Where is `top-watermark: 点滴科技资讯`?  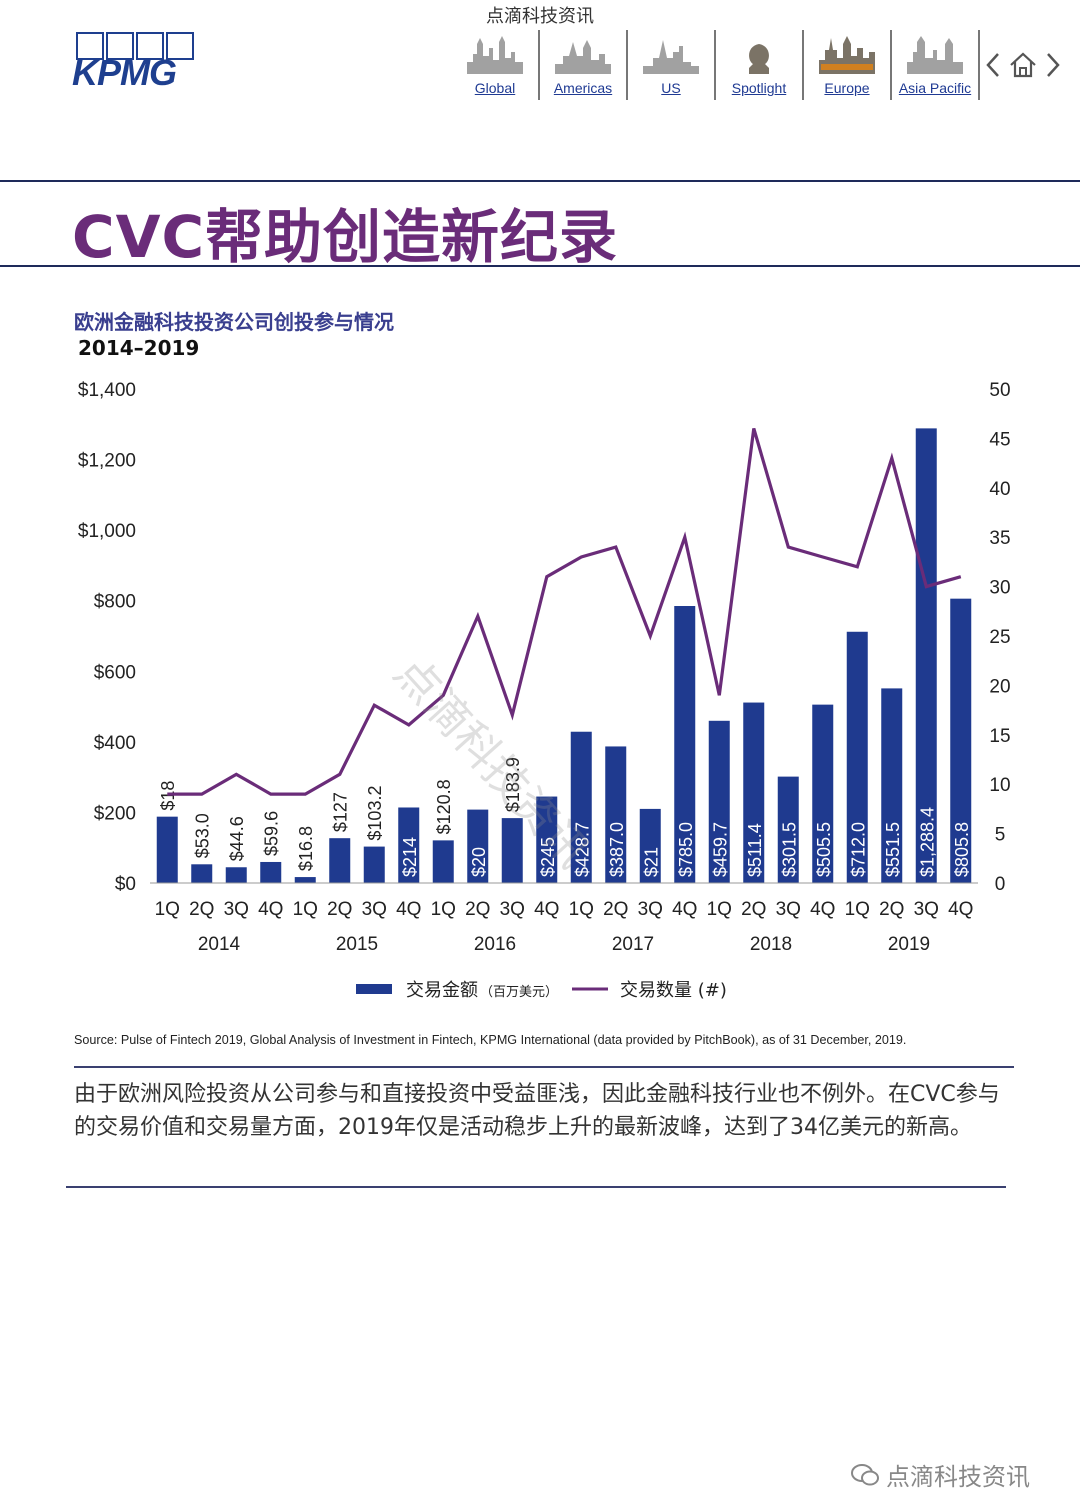 top-watermark: 点滴科技资讯 is located at coordinates (540, 16).